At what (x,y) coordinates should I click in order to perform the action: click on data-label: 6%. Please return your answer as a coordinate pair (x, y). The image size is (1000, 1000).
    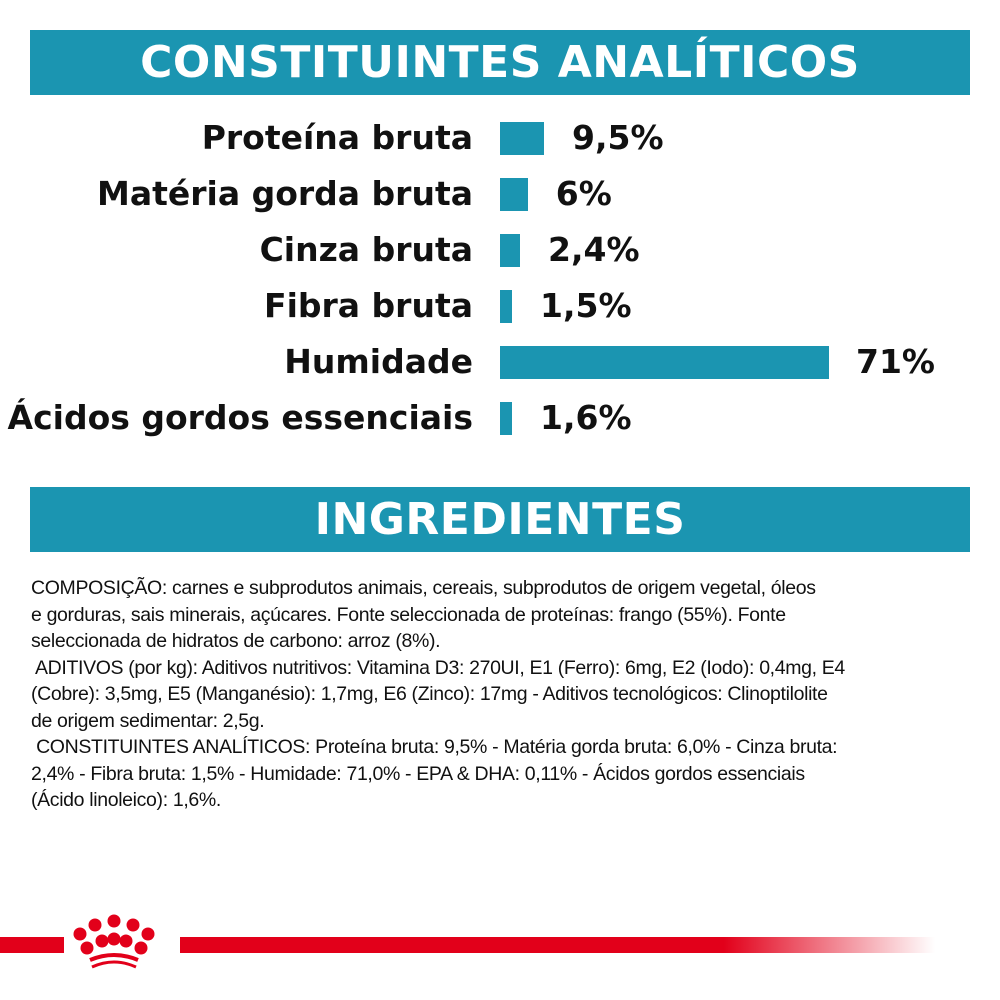
    Looking at the image, I should click on (583, 193).